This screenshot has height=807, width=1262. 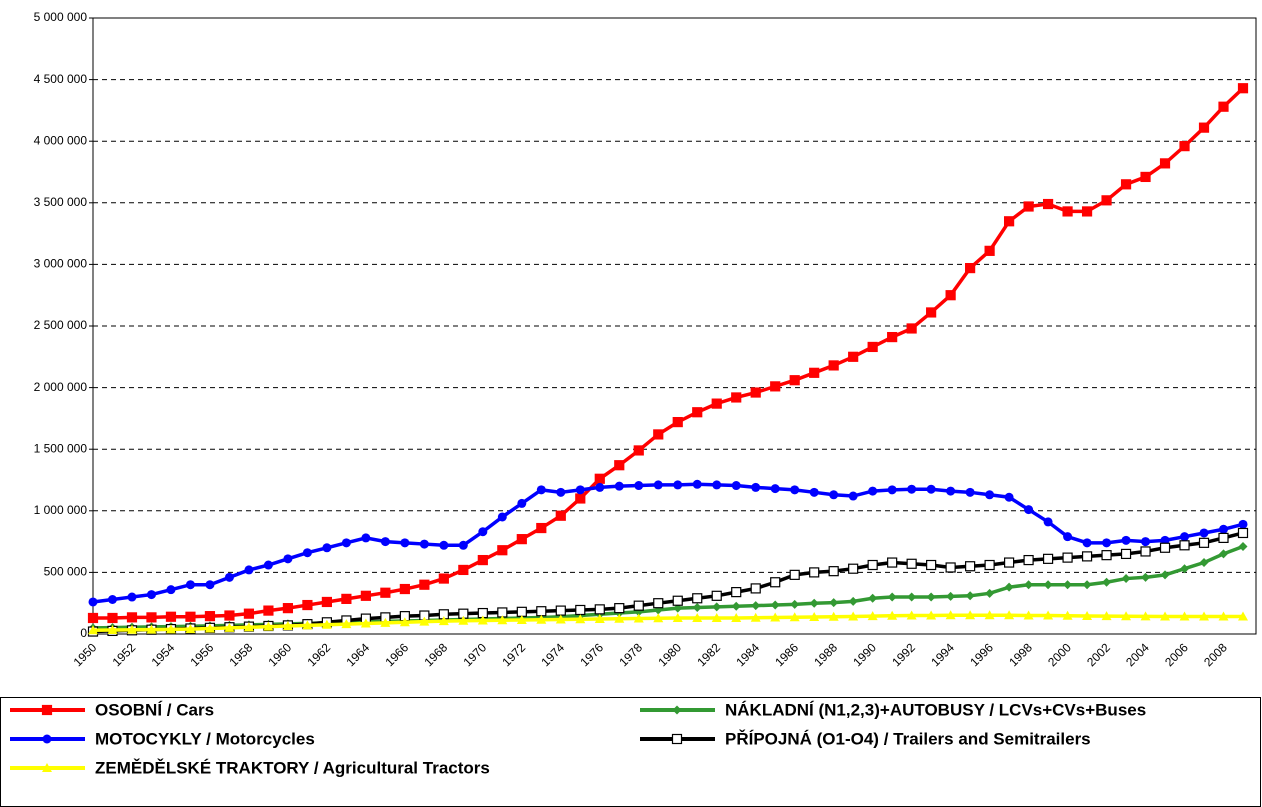 What do you see at coordinates (357, 654) in the screenshot?
I see `x-tick-label: 1964` at bounding box center [357, 654].